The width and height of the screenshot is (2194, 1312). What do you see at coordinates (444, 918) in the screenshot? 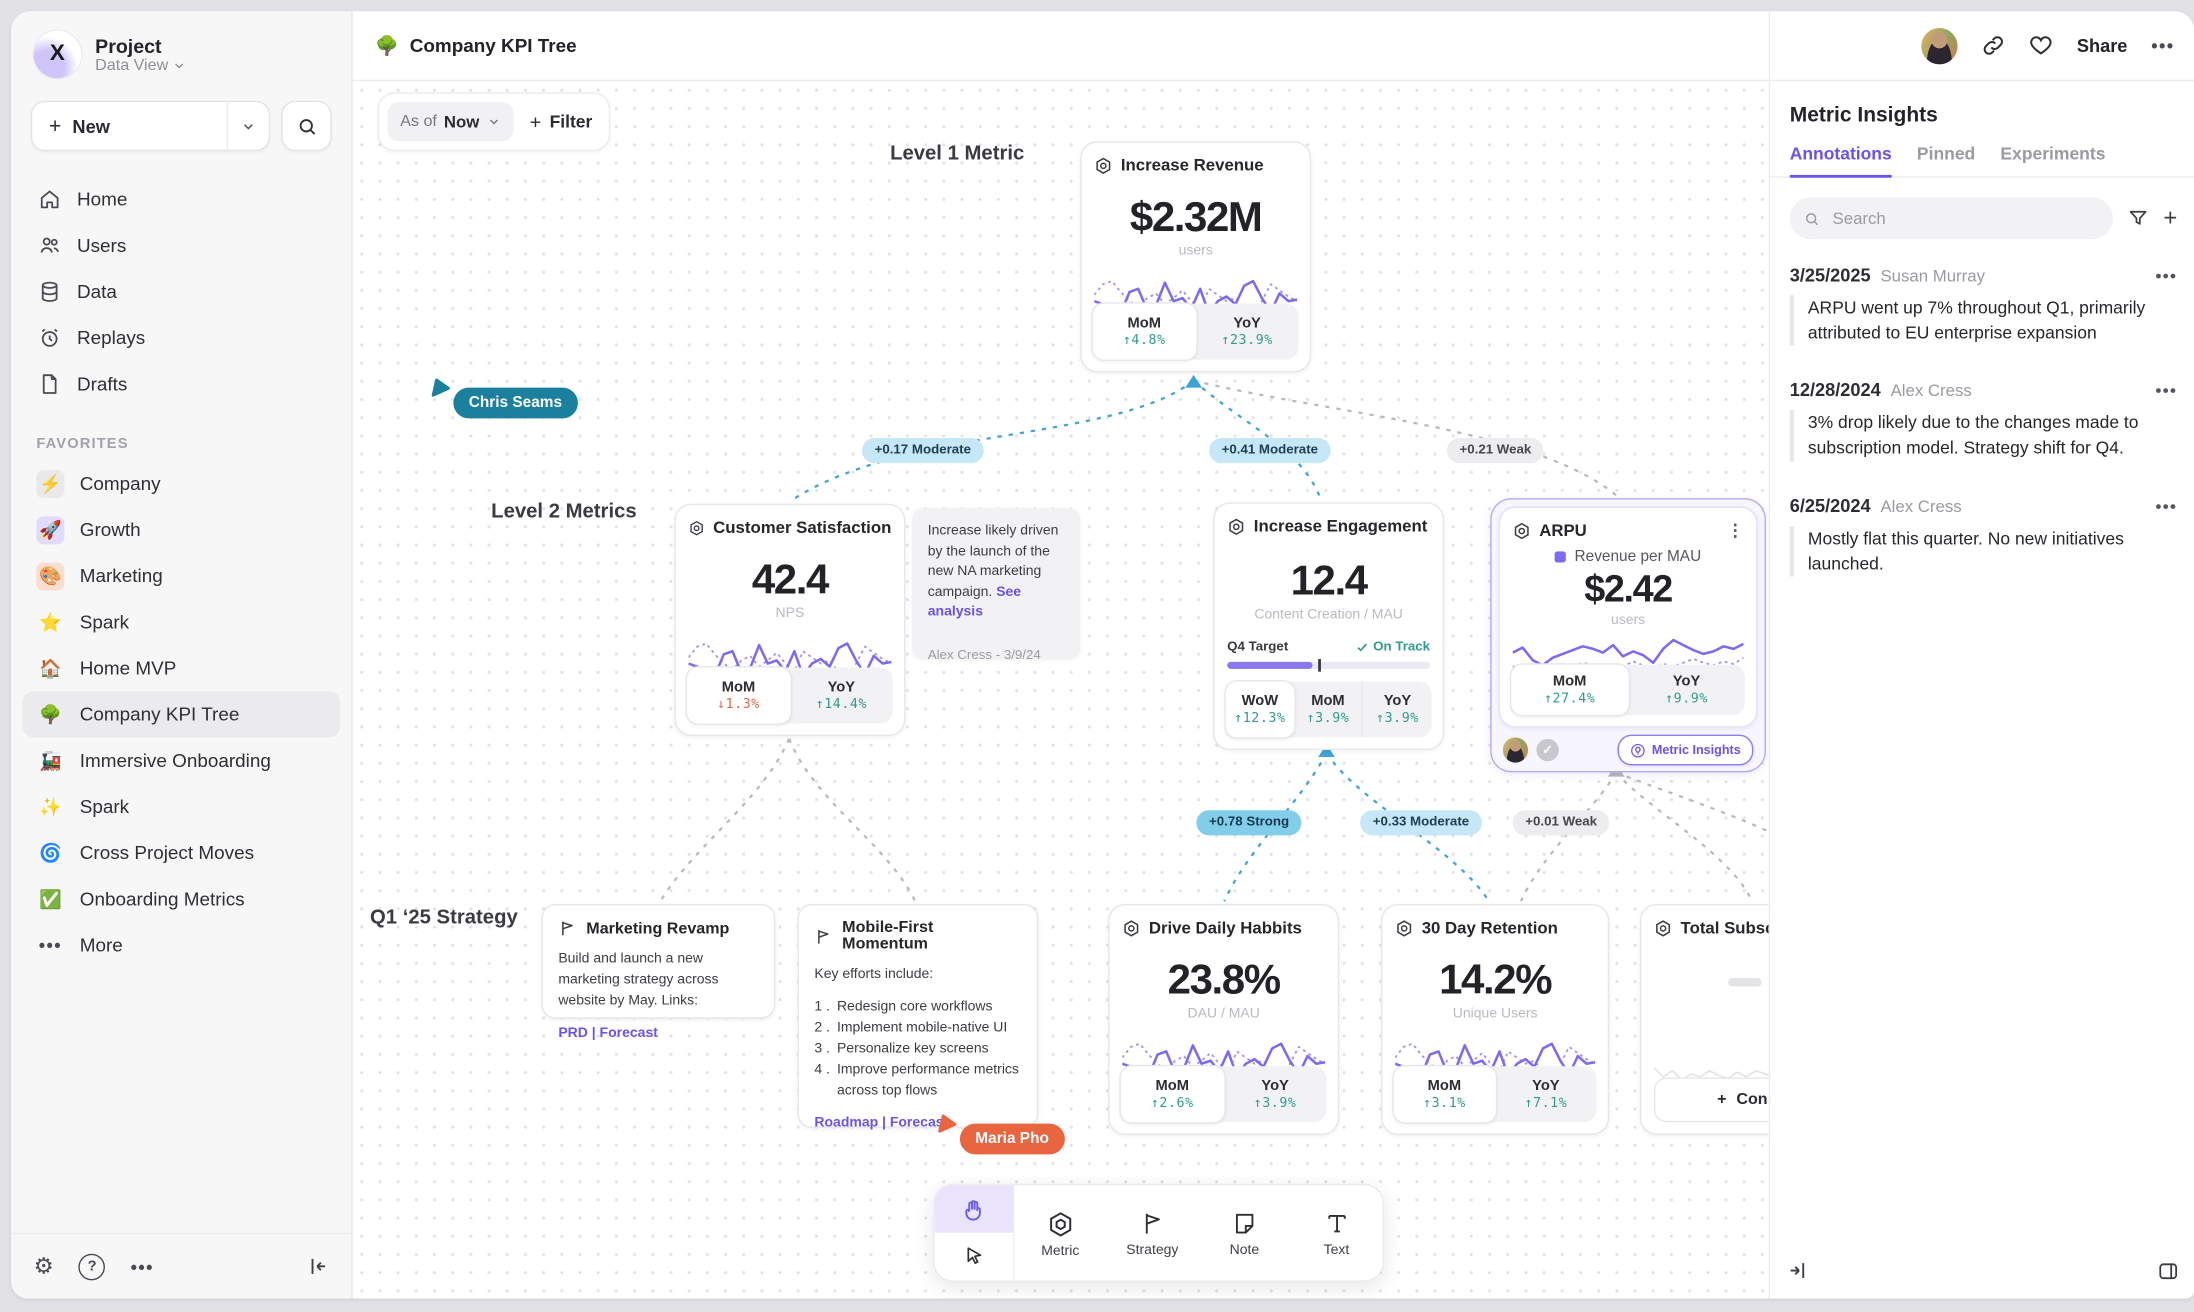
I see `level3-label: Q1 ‘25 Strategy` at bounding box center [444, 918].